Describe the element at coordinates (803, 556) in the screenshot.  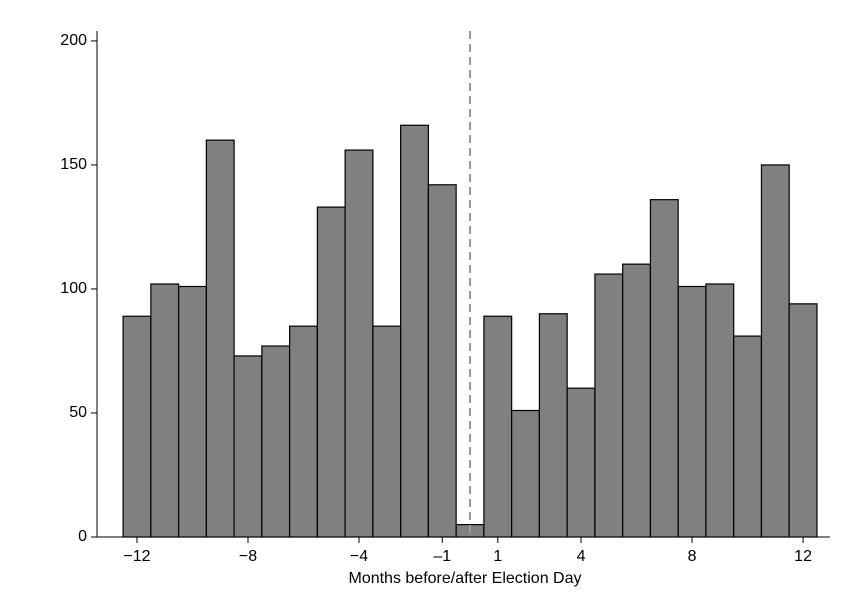
I see `x-tick-label: 12` at that location.